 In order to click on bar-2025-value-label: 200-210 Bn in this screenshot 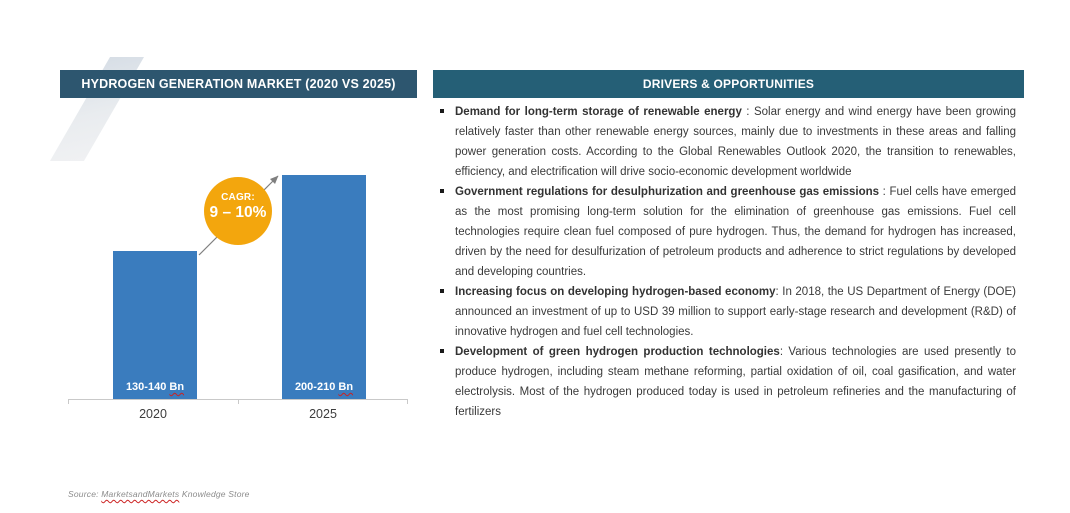, I will do `click(324, 387)`.